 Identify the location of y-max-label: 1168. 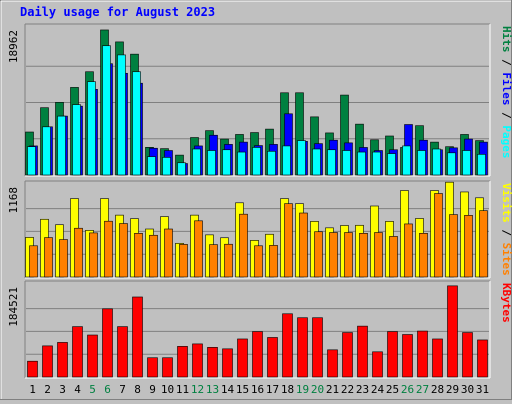
(13, 200).